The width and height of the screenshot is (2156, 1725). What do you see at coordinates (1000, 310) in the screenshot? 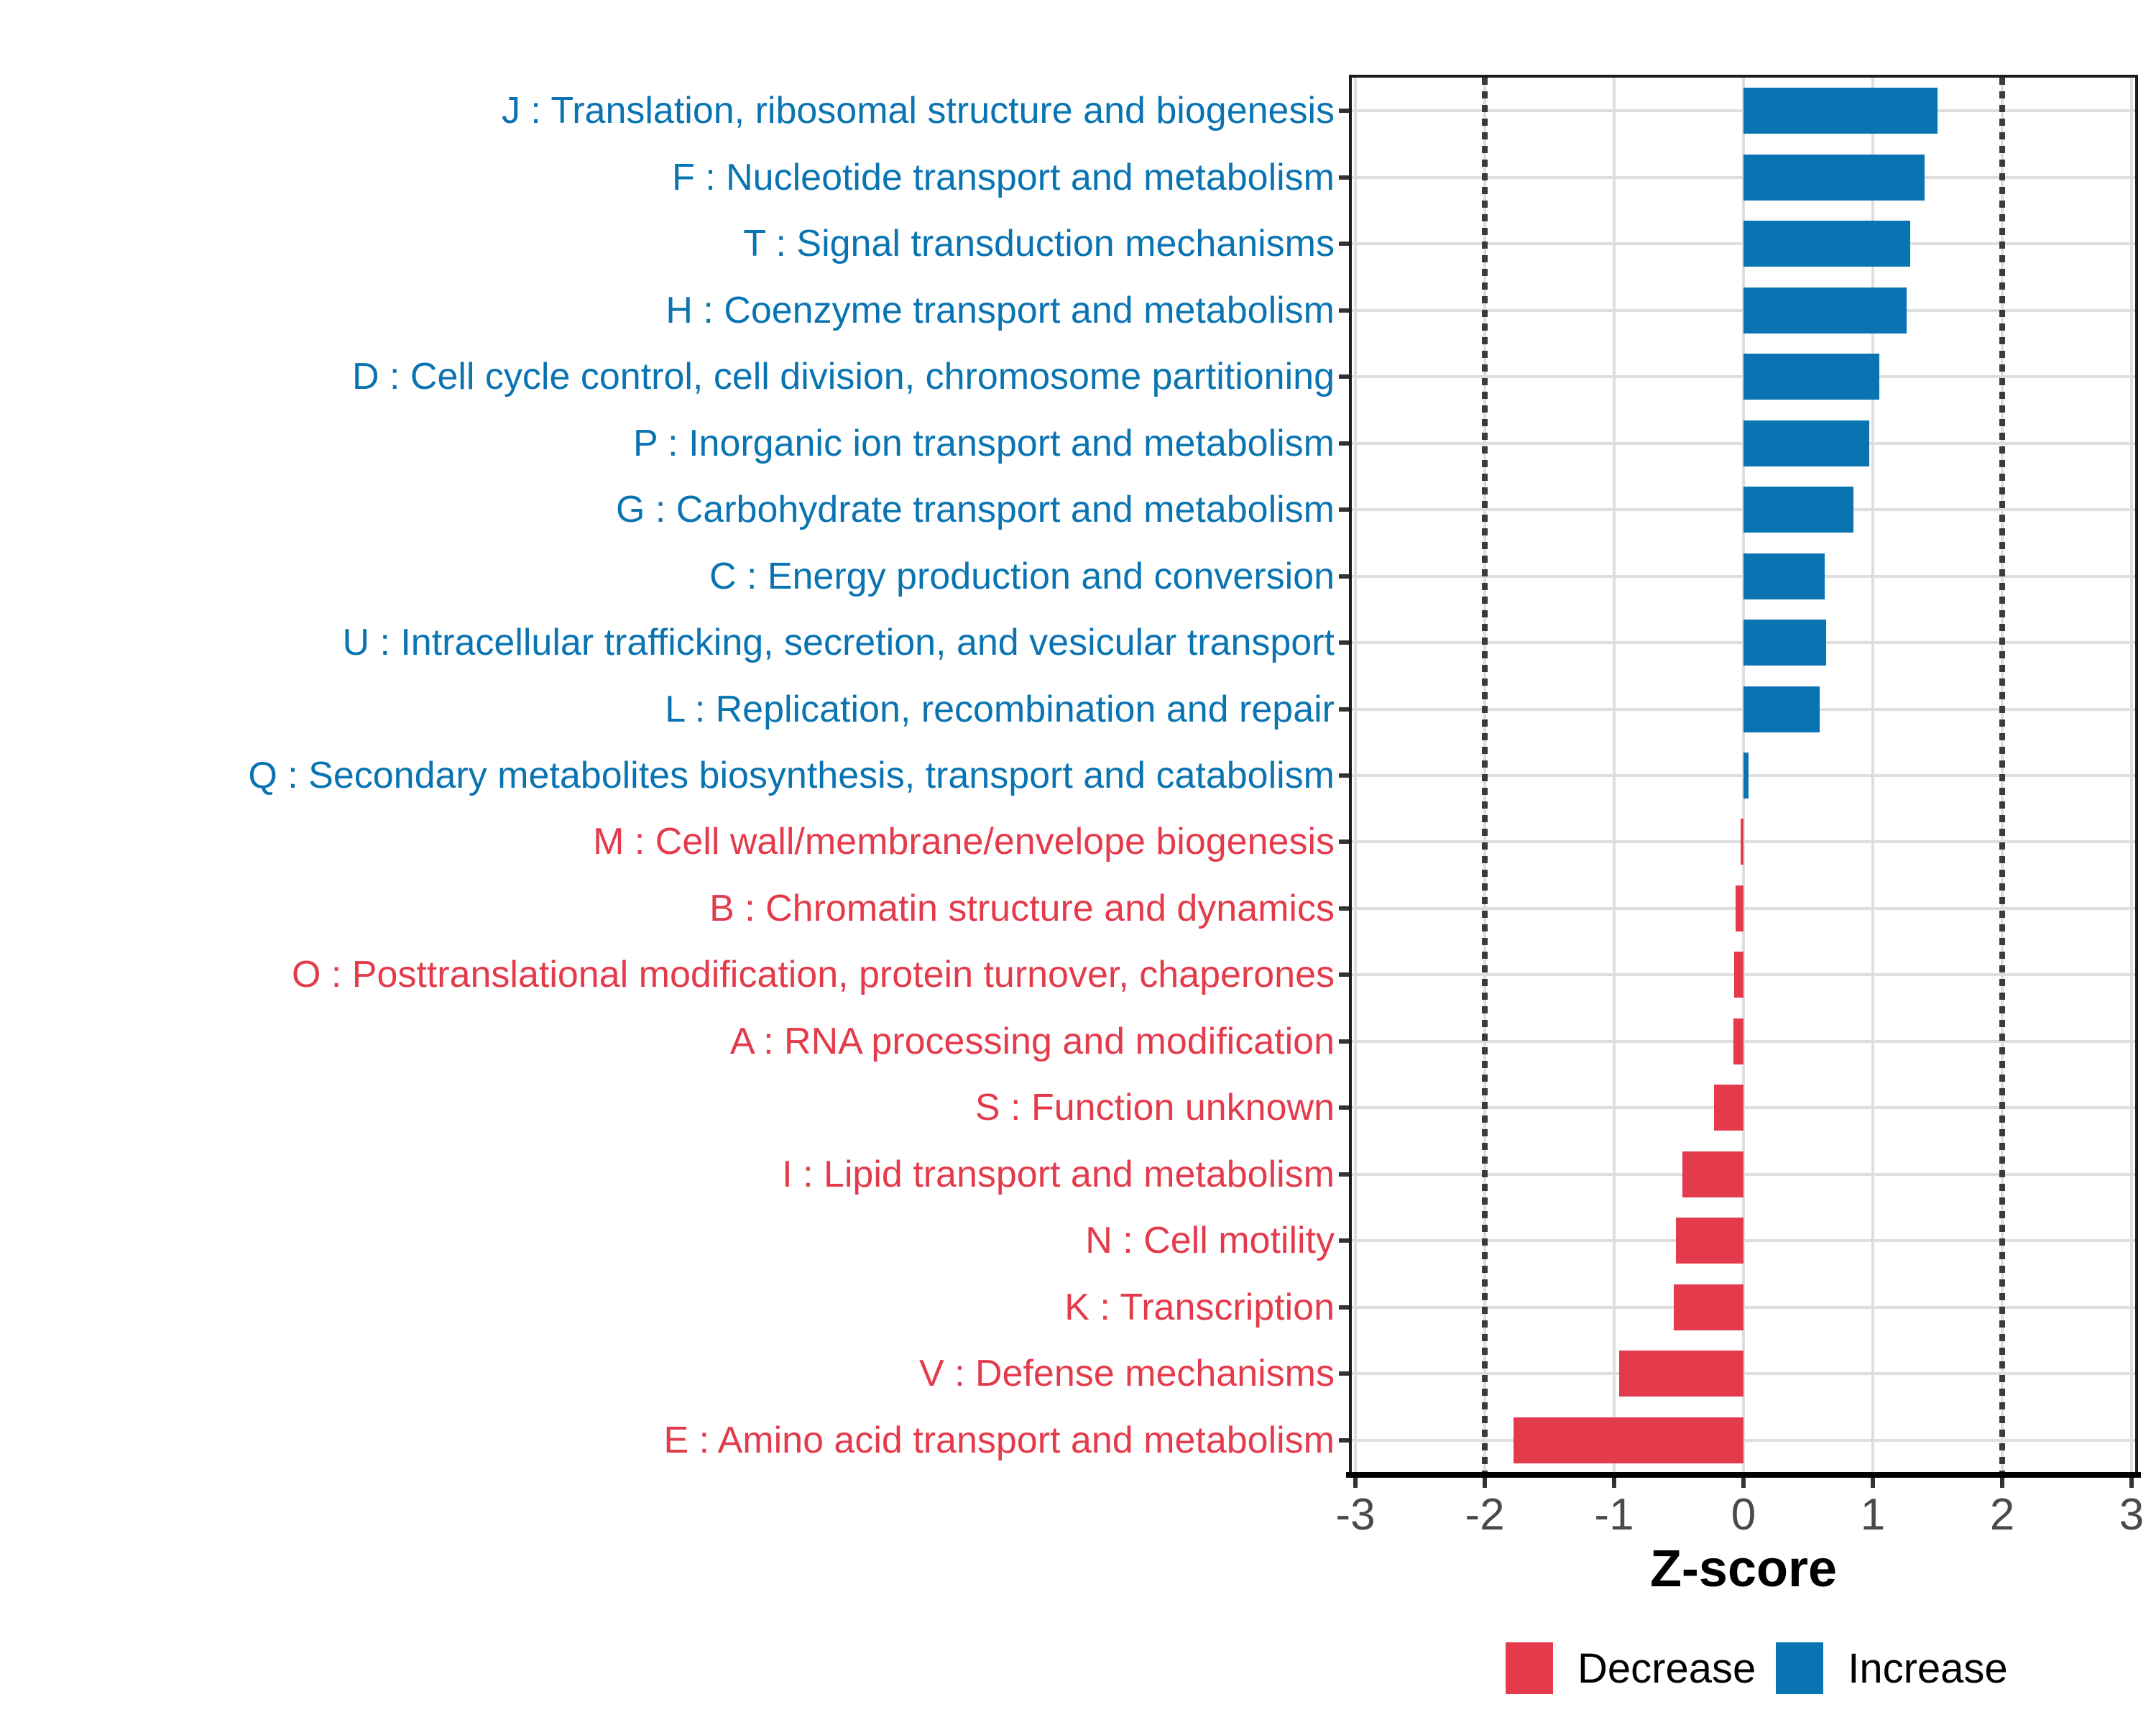
I see `category-label-H: H : Coenzyme transport and metabolism` at bounding box center [1000, 310].